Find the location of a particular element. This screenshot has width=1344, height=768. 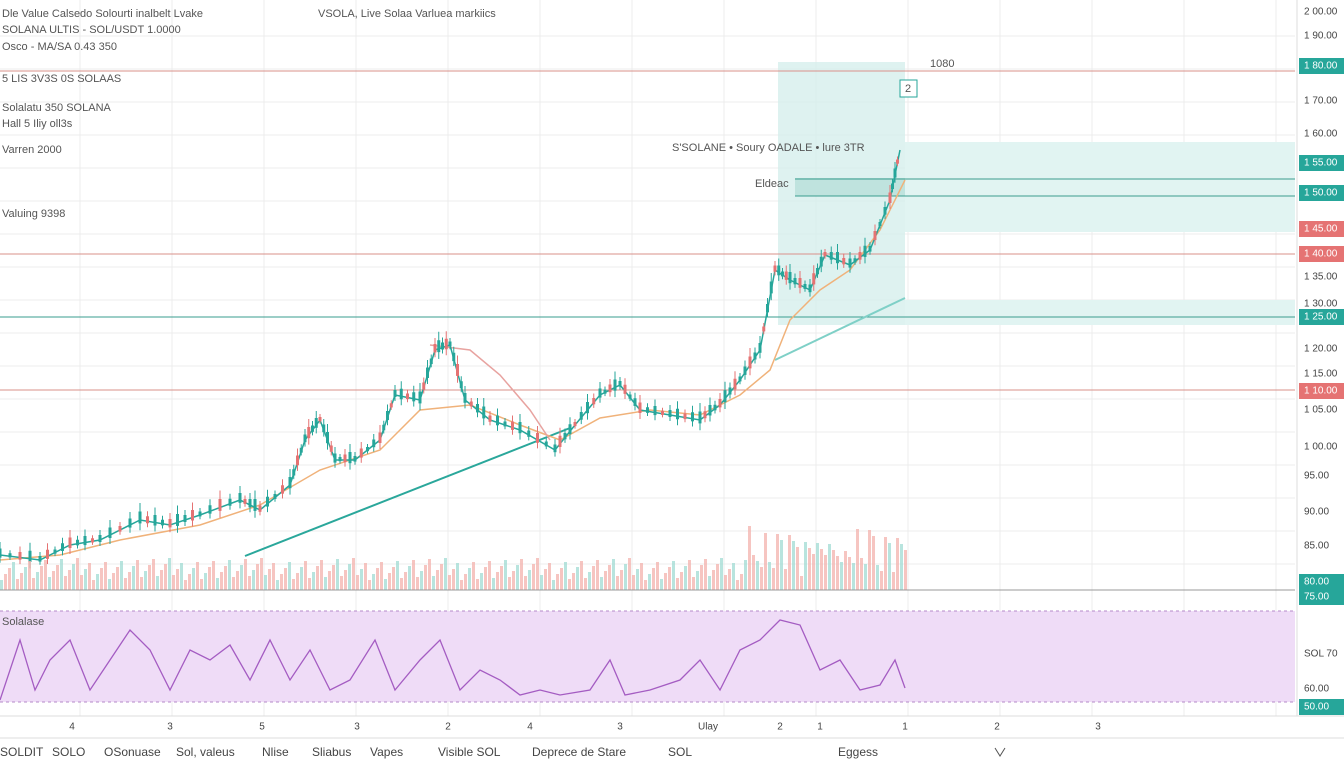

dropdown-icon is located at coordinates (1000, 752).